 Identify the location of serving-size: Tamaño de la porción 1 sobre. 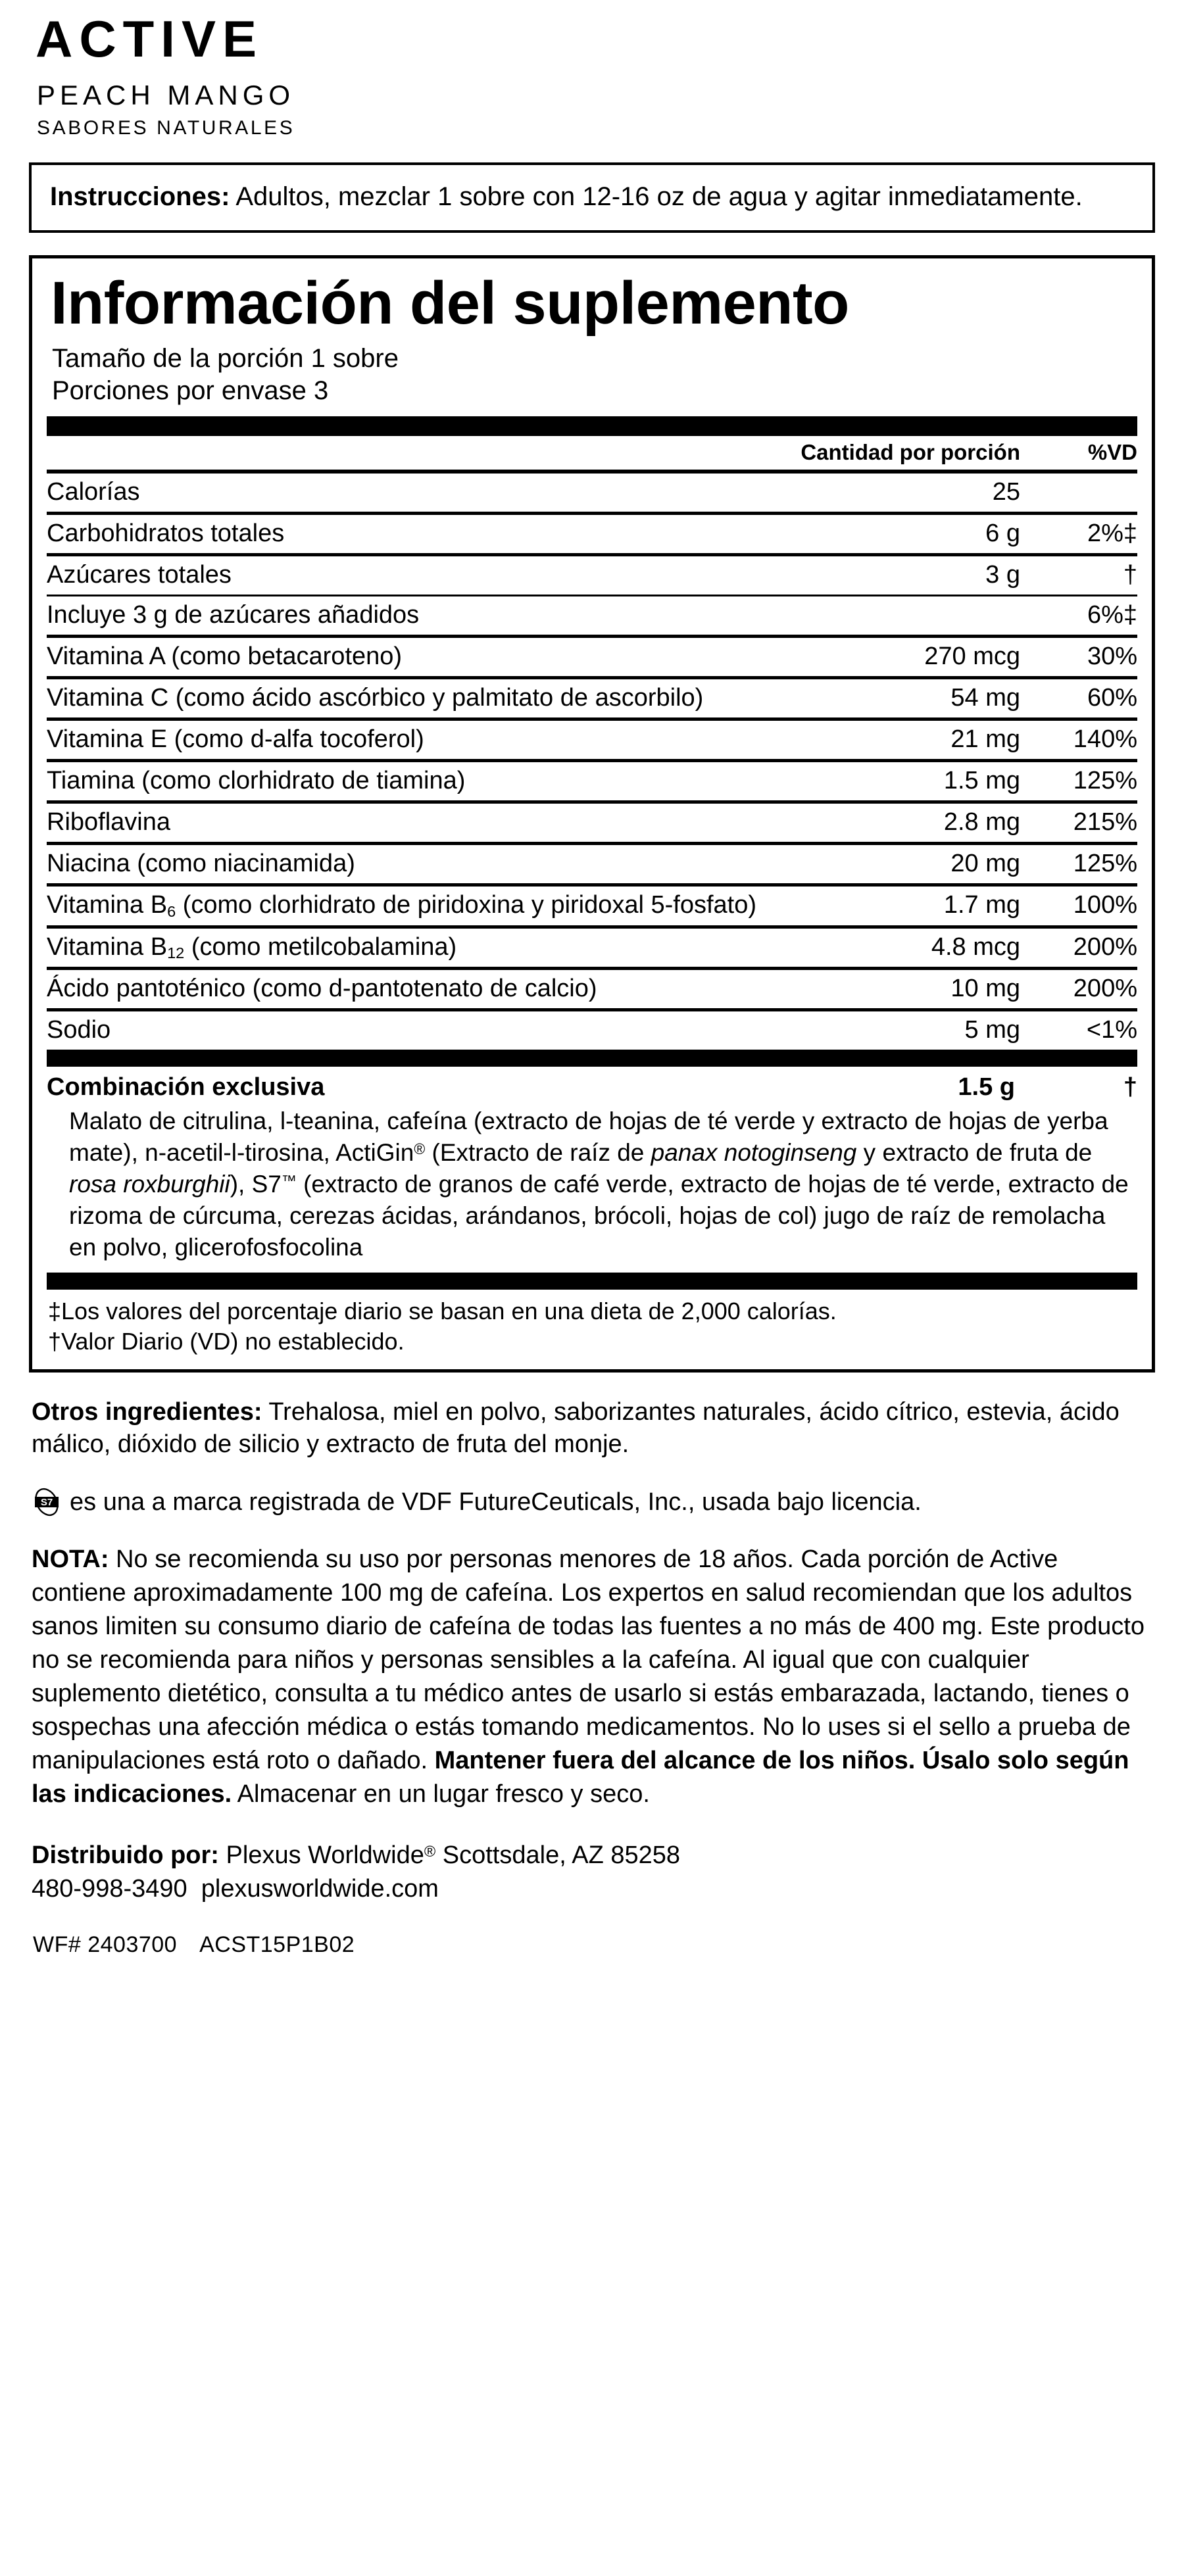
(225, 359).